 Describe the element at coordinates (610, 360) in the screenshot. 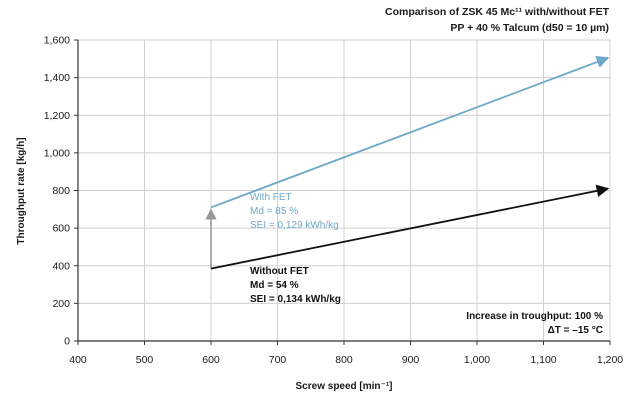

I see `x-tick-label: 1,200` at that location.